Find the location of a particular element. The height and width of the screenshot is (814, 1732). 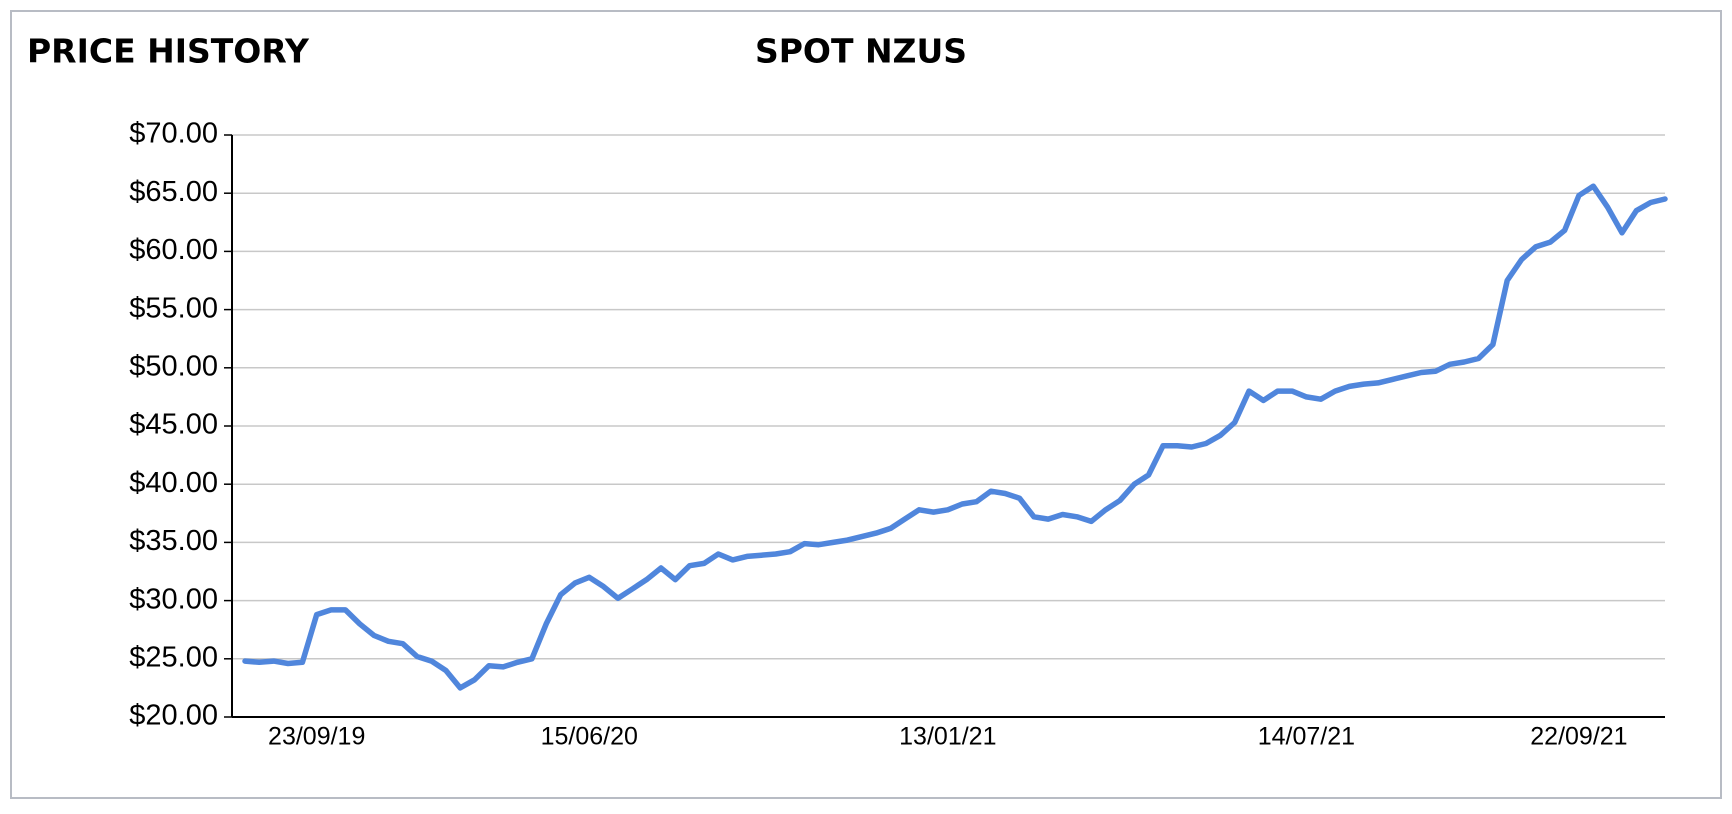

chart-heading: PRICE HISTORY is located at coordinates (168, 51).